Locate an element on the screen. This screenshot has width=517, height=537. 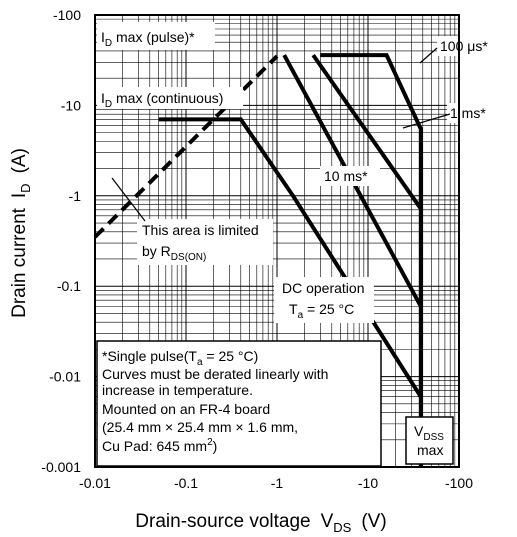
id-cont-label: ID max (continuous) is located at coordinates (162, 100).